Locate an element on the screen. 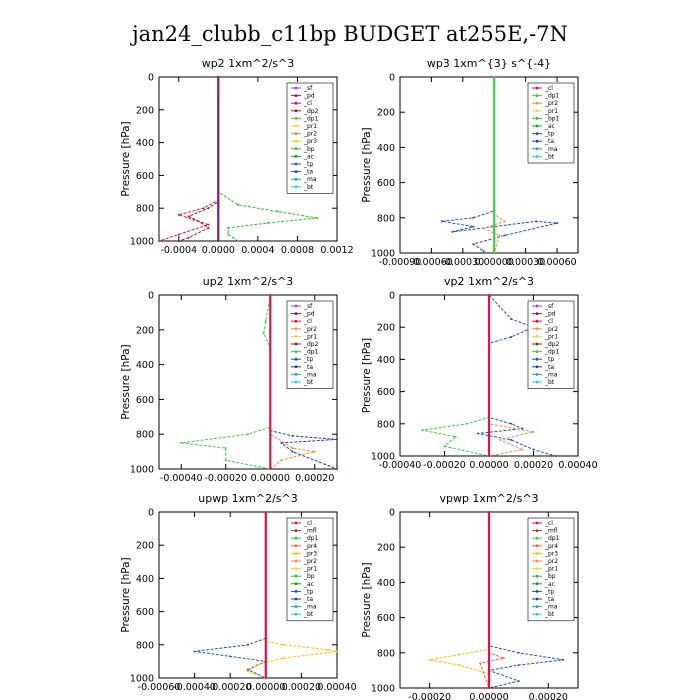 The width and height of the screenshot is (700, 700). x-tick-label: 0.00000 is located at coordinates (270, 478).